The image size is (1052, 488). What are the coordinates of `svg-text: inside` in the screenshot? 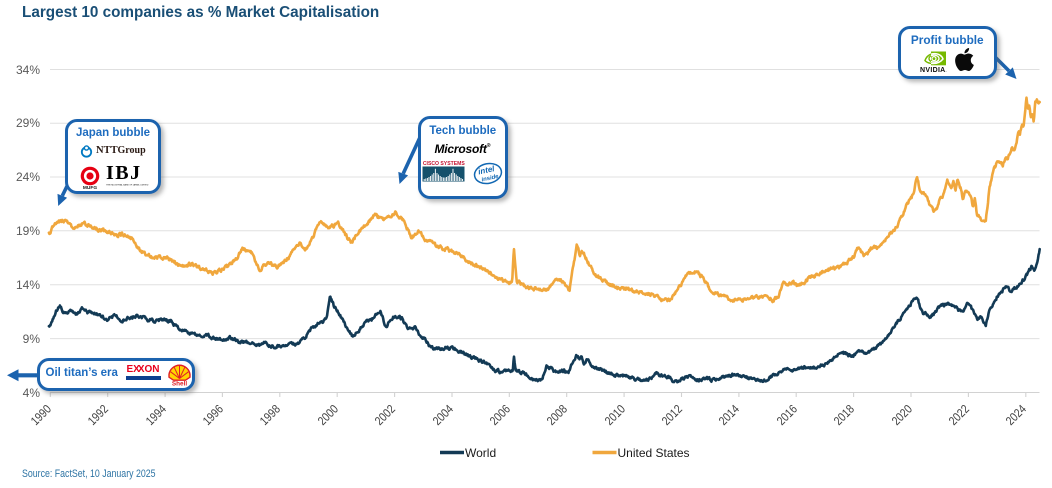 It's located at (490, 178).